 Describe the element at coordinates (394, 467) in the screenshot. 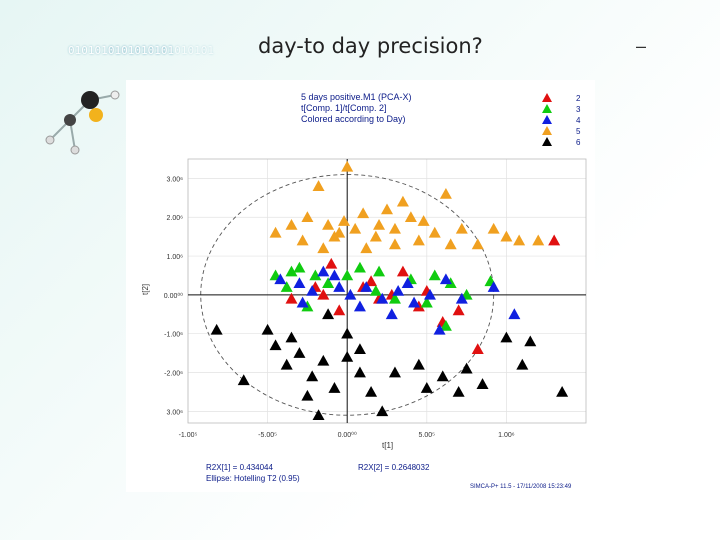

I see `footer-r2x2: R2X[2] = 0.2648032` at that location.